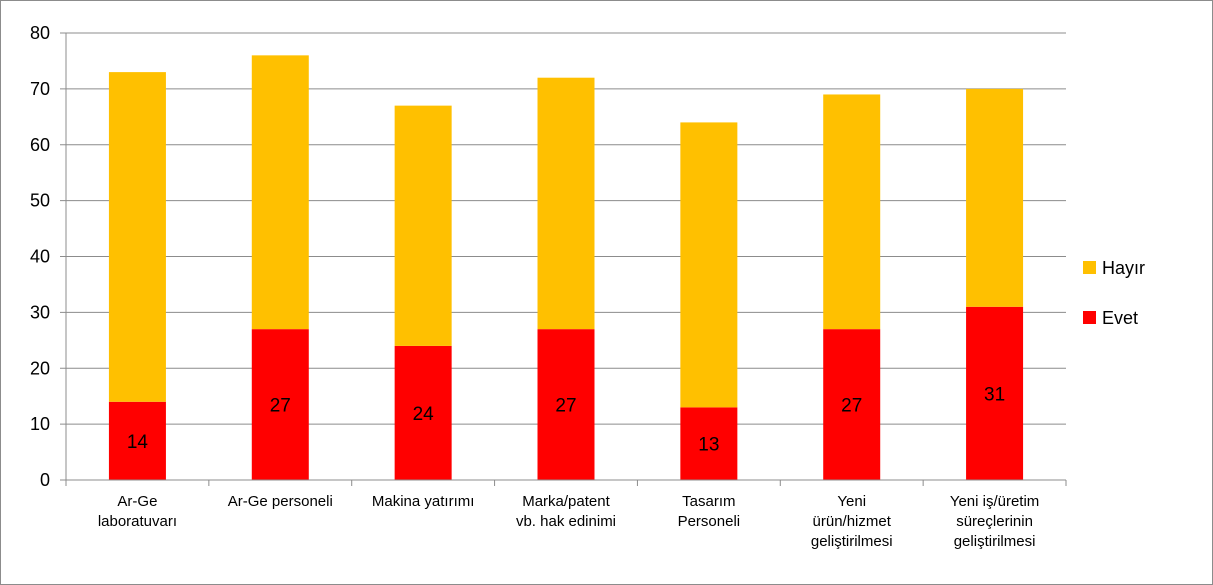  I want to click on legend-label-evet: Evet, so click(1120, 318).